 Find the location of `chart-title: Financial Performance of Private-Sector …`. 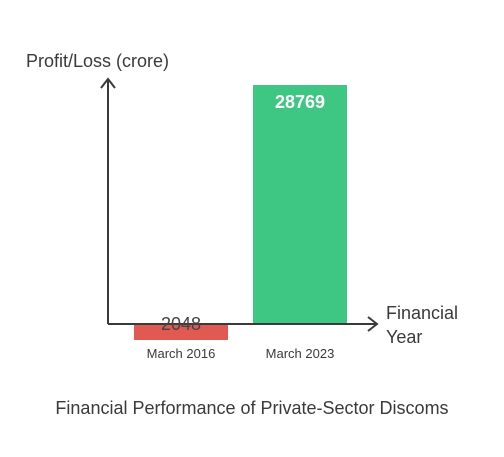

chart-title: Financial Performance of Private-Sector … is located at coordinates (252, 408).